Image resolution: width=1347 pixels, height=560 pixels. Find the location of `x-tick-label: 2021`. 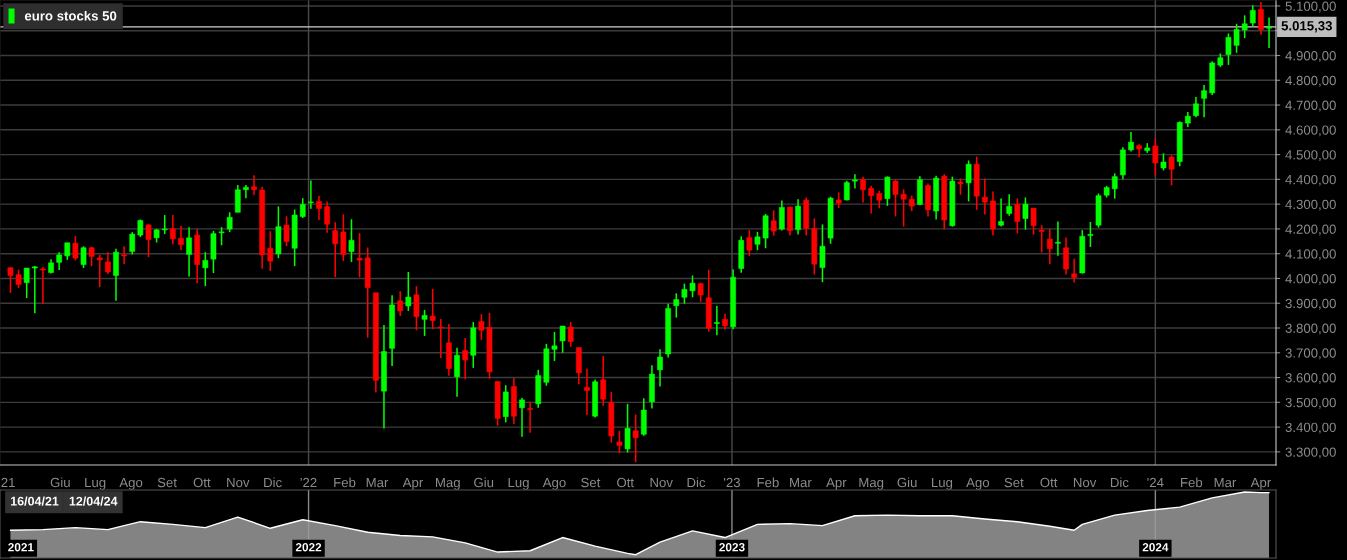

x-tick-label: 2021 is located at coordinates (21, 547).